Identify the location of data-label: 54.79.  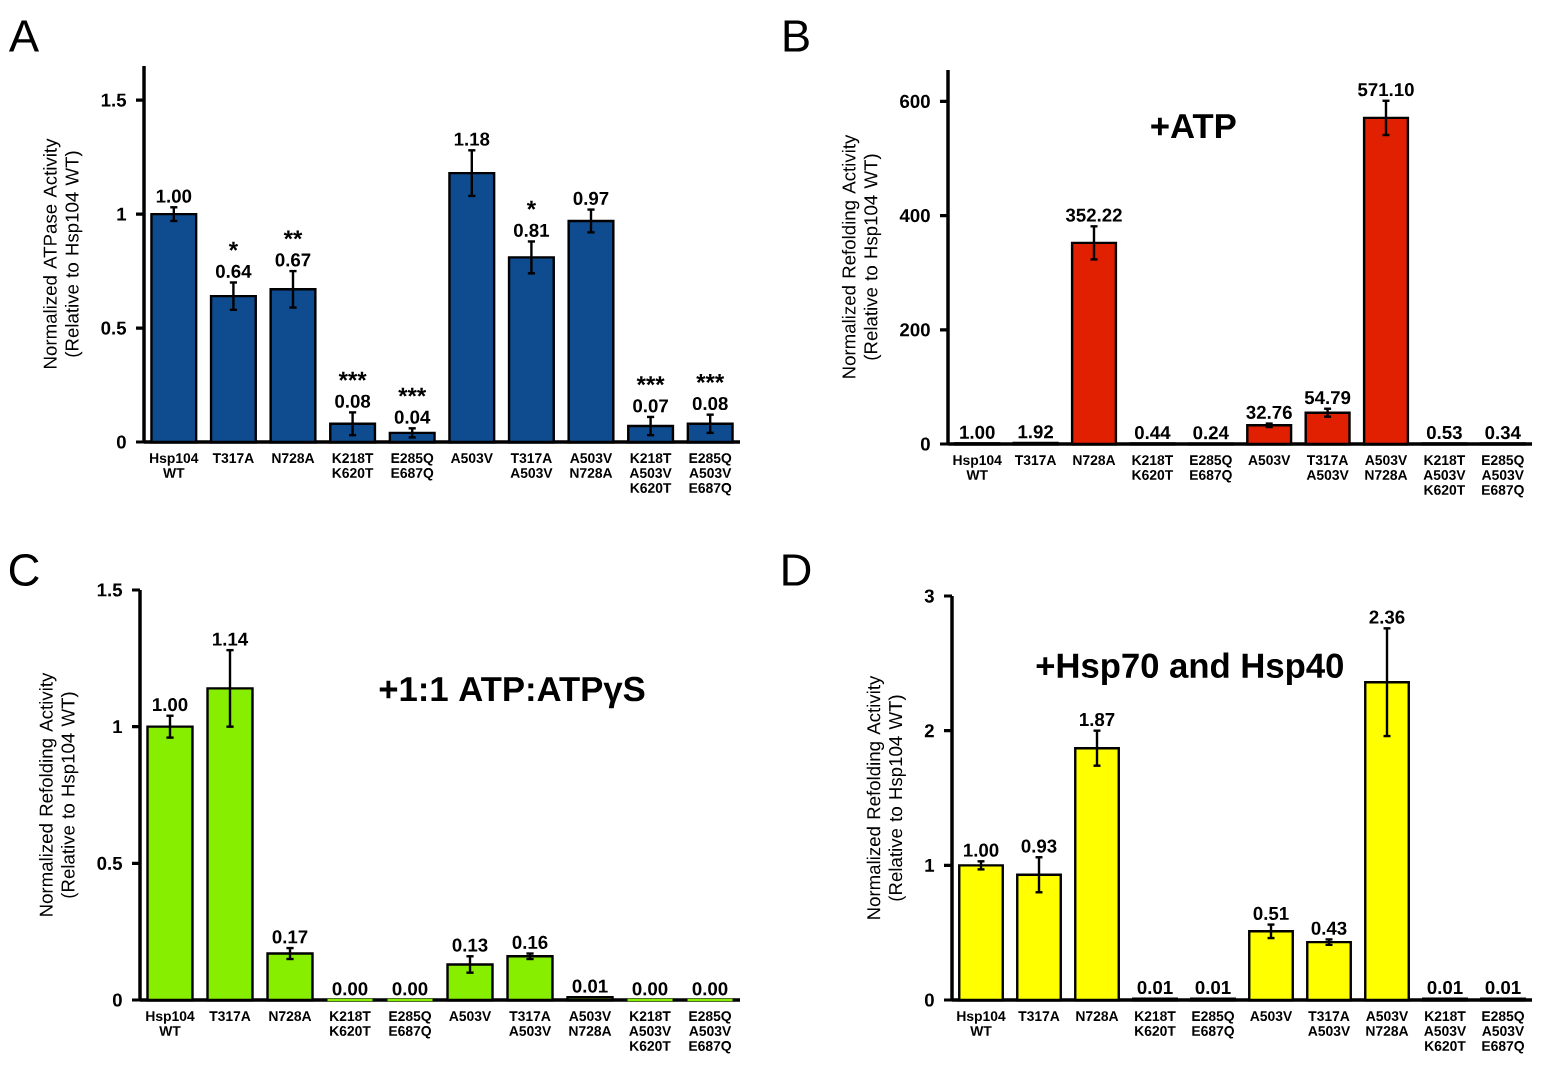
(1327, 398).